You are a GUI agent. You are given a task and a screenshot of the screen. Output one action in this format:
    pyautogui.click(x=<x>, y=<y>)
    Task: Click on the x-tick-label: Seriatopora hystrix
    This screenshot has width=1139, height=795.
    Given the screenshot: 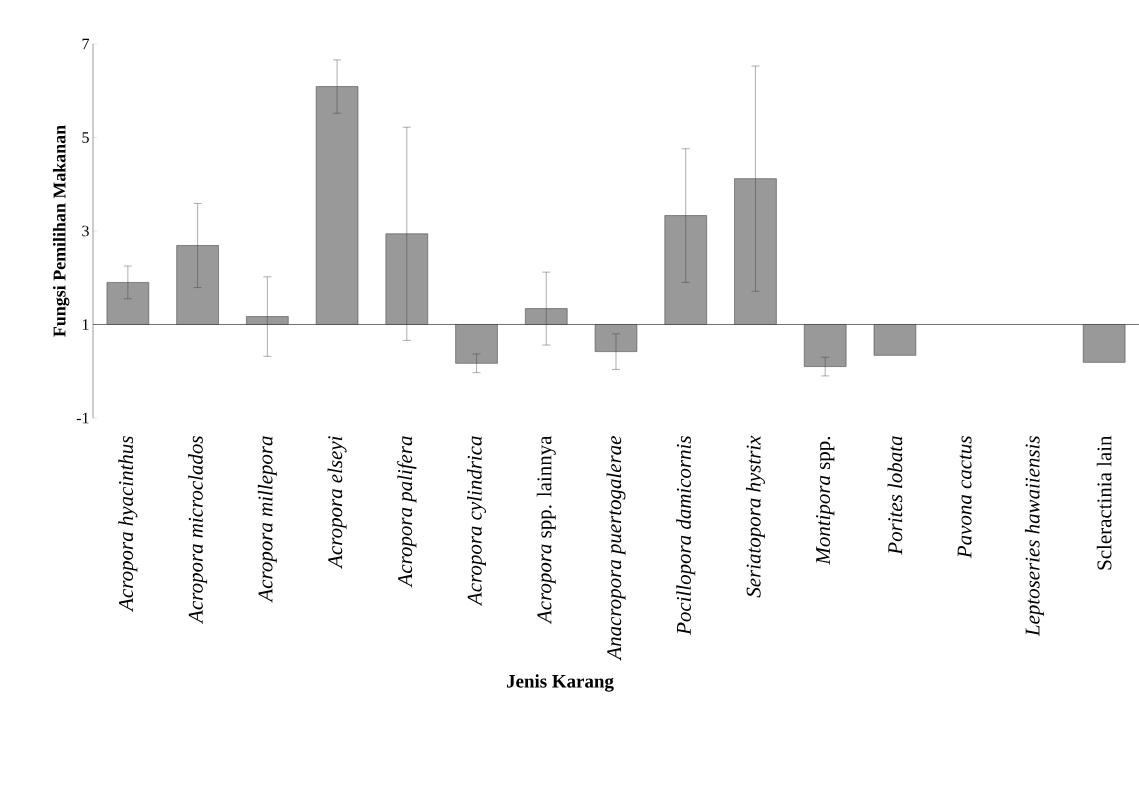 What is the action you would take?
    pyautogui.click(x=755, y=516)
    